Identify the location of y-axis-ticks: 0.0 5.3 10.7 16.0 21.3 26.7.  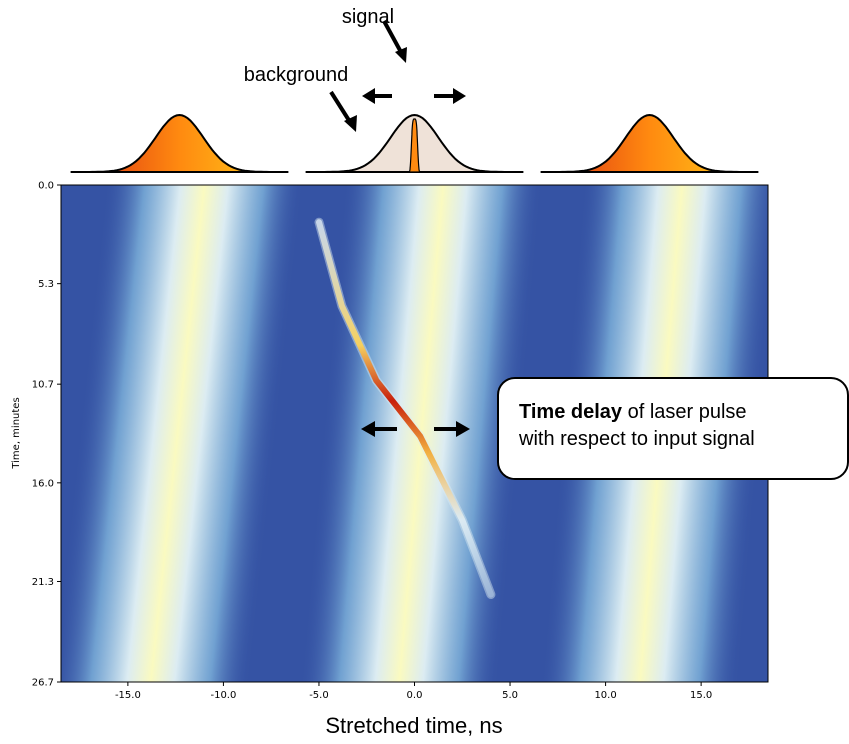
(46, 435).